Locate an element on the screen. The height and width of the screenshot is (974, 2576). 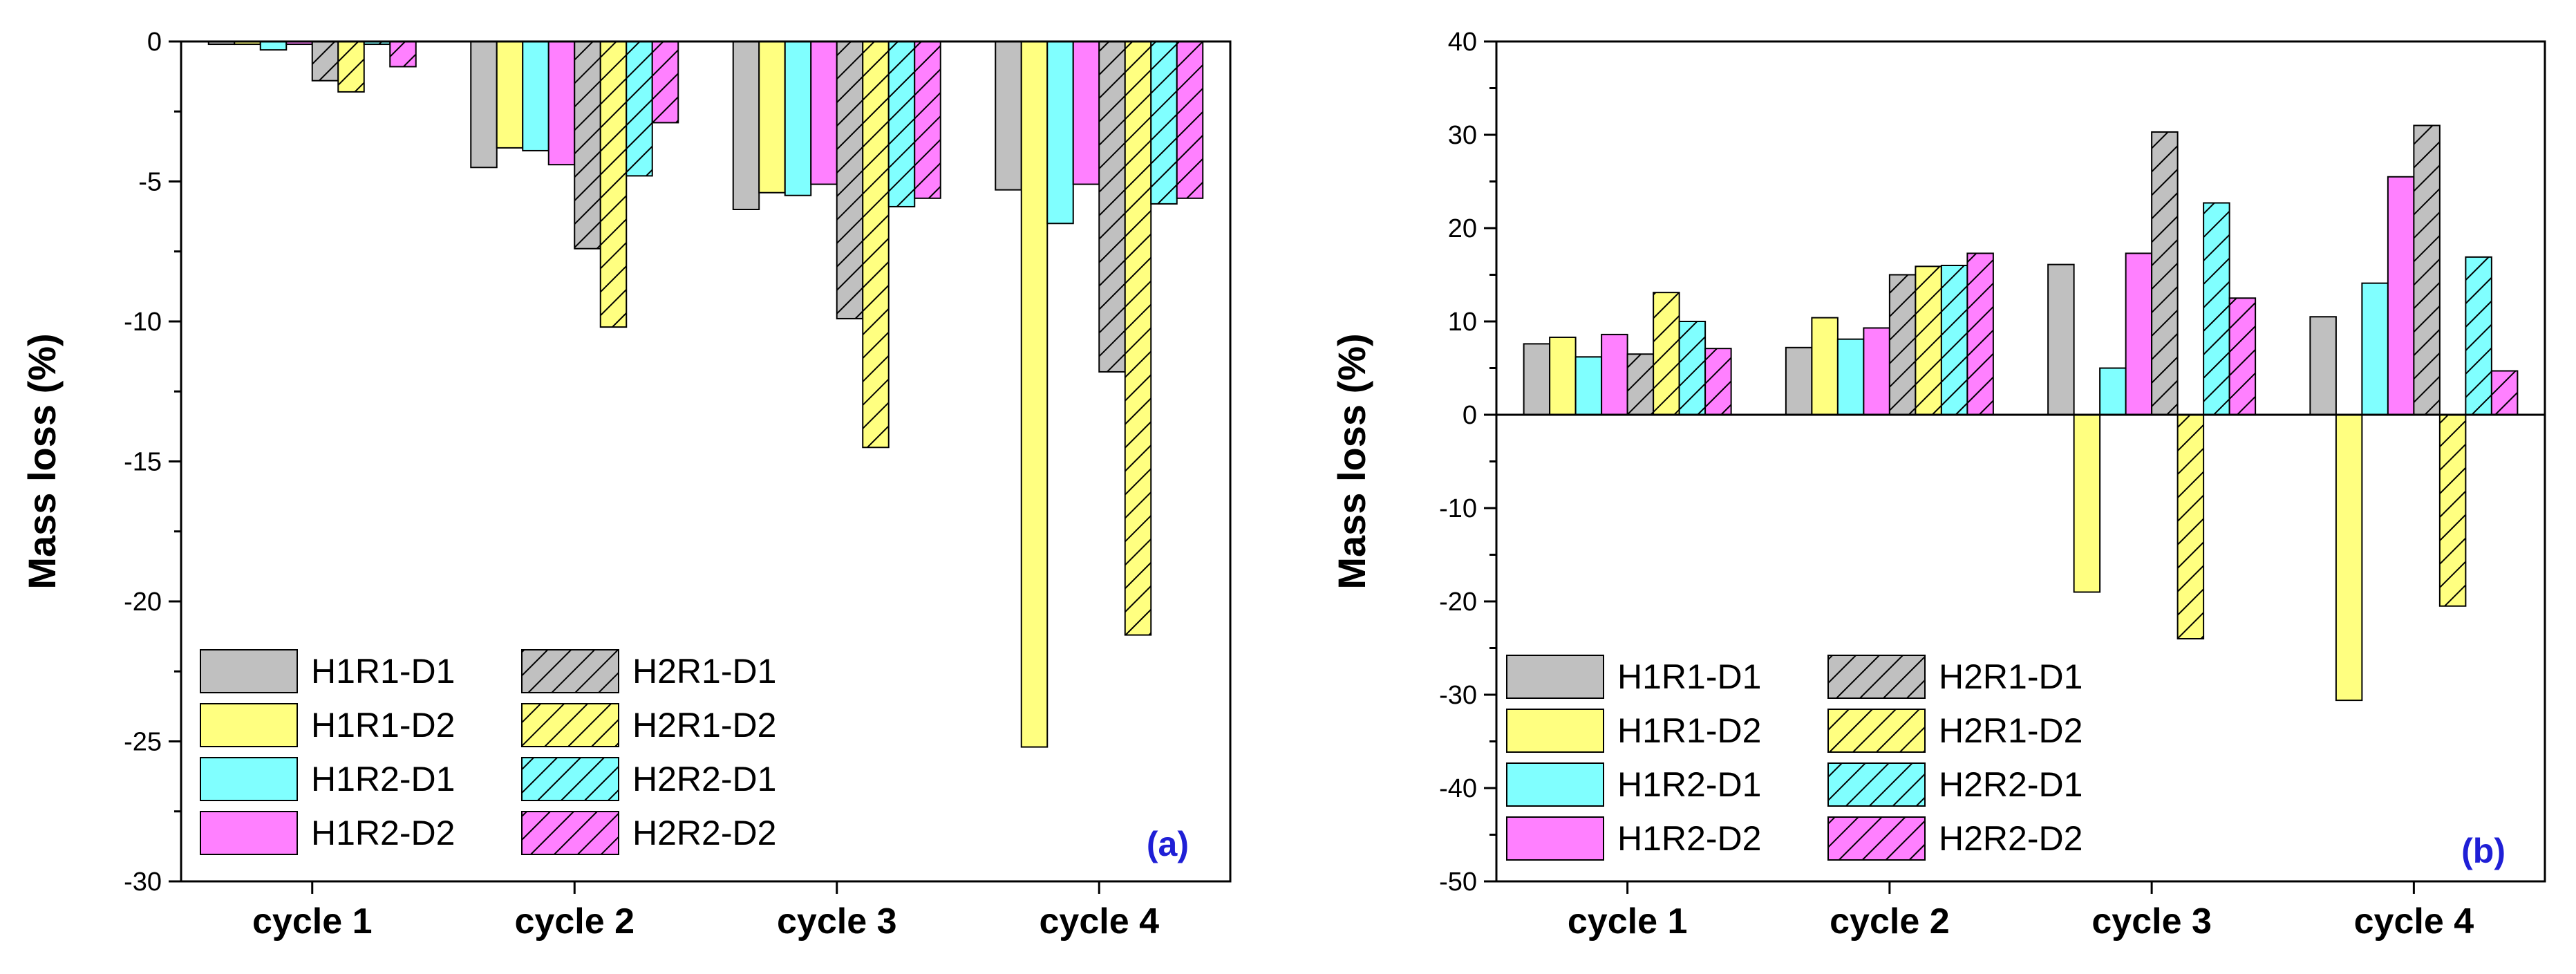
y-tick-label: 30 is located at coordinates (1462, 135).